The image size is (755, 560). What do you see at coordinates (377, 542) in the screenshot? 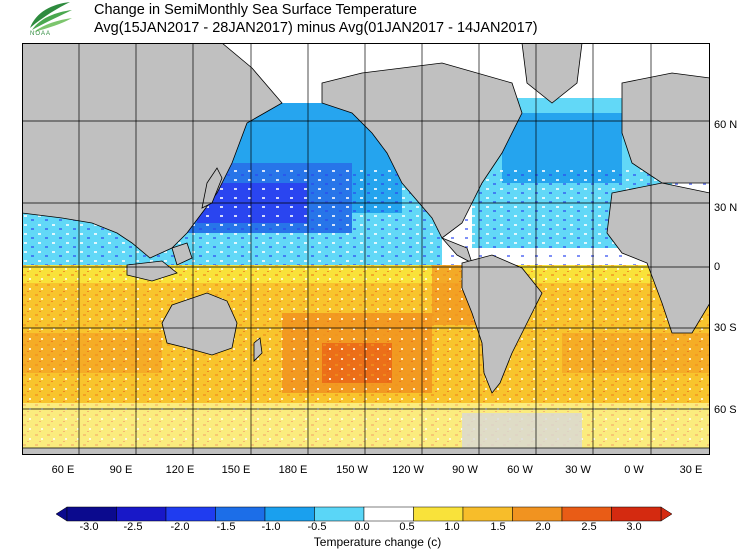
I see `colorbar-title: Temperature change (c)` at bounding box center [377, 542].